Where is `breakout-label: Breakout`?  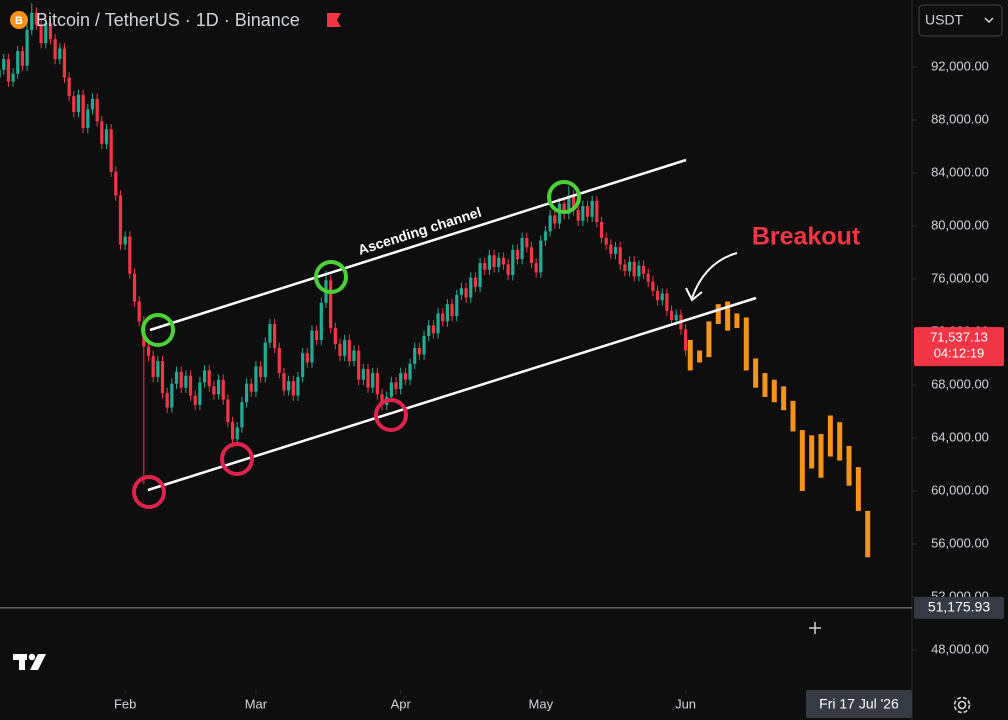
breakout-label: Breakout is located at coordinates (806, 237).